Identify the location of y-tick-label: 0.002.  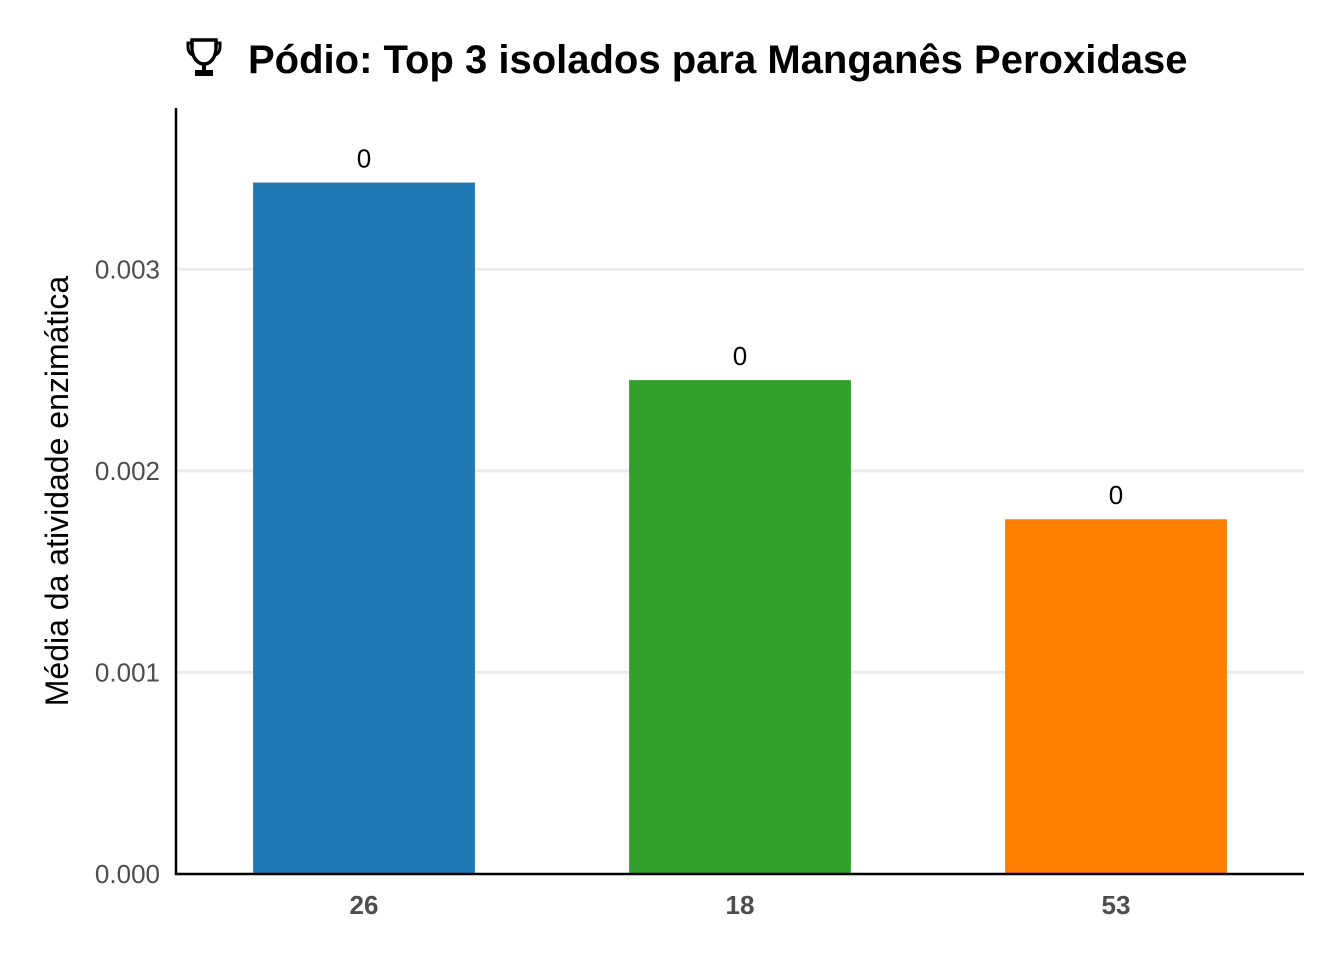
(127, 471).